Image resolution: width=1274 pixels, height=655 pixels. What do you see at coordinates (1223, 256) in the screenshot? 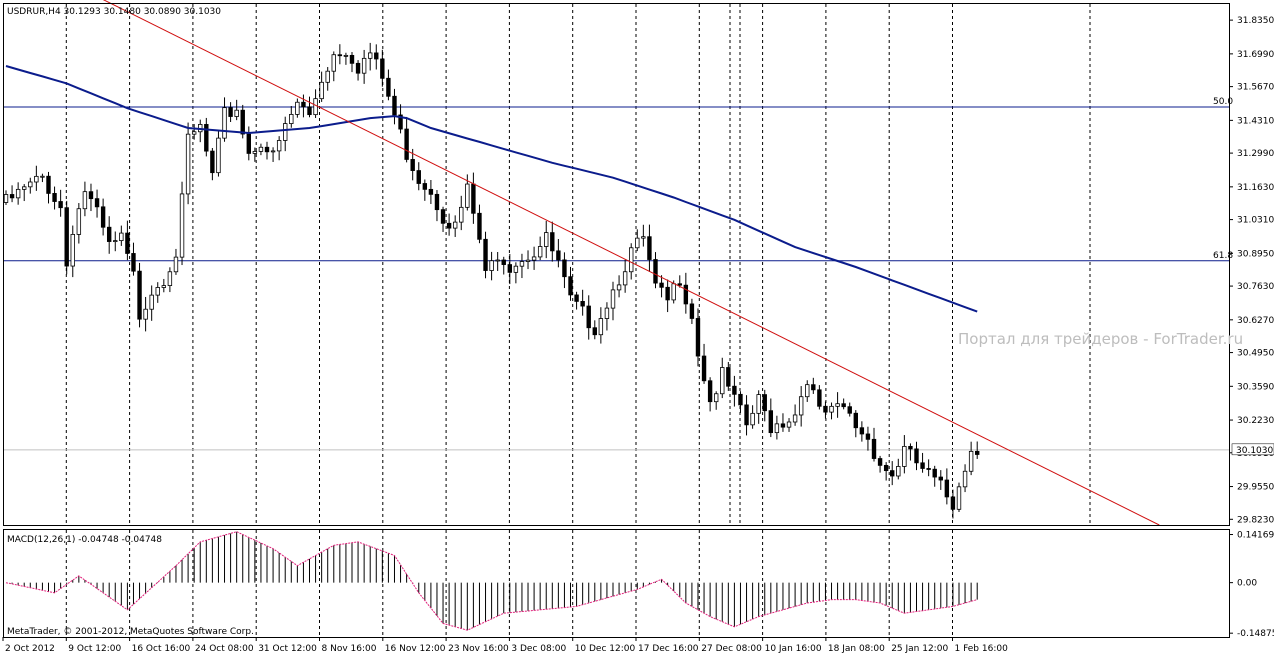
I see `fibo-level-label: 61.8` at bounding box center [1223, 256].